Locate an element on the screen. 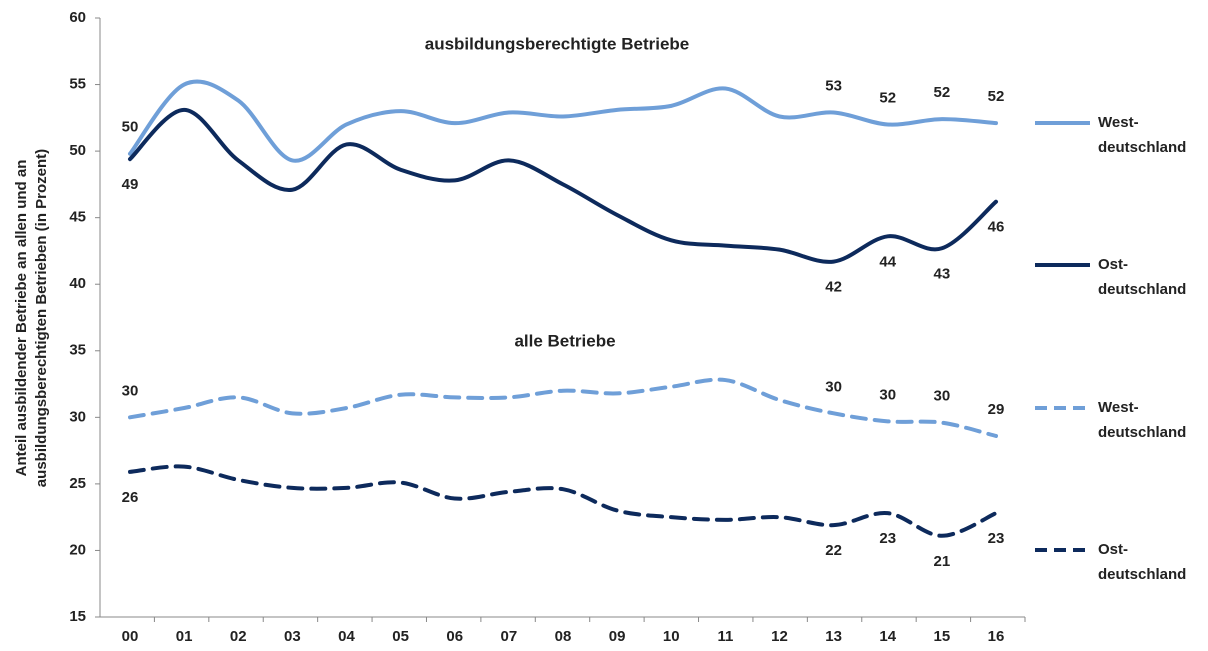  y-tick-label: 35 is located at coordinates (77, 350).